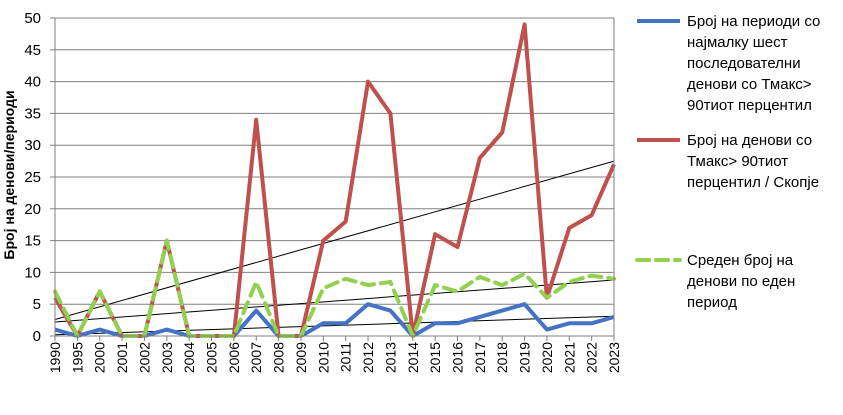 The width and height of the screenshot is (843, 415). I want to click on x-tick-label: 2001, so click(122, 357).